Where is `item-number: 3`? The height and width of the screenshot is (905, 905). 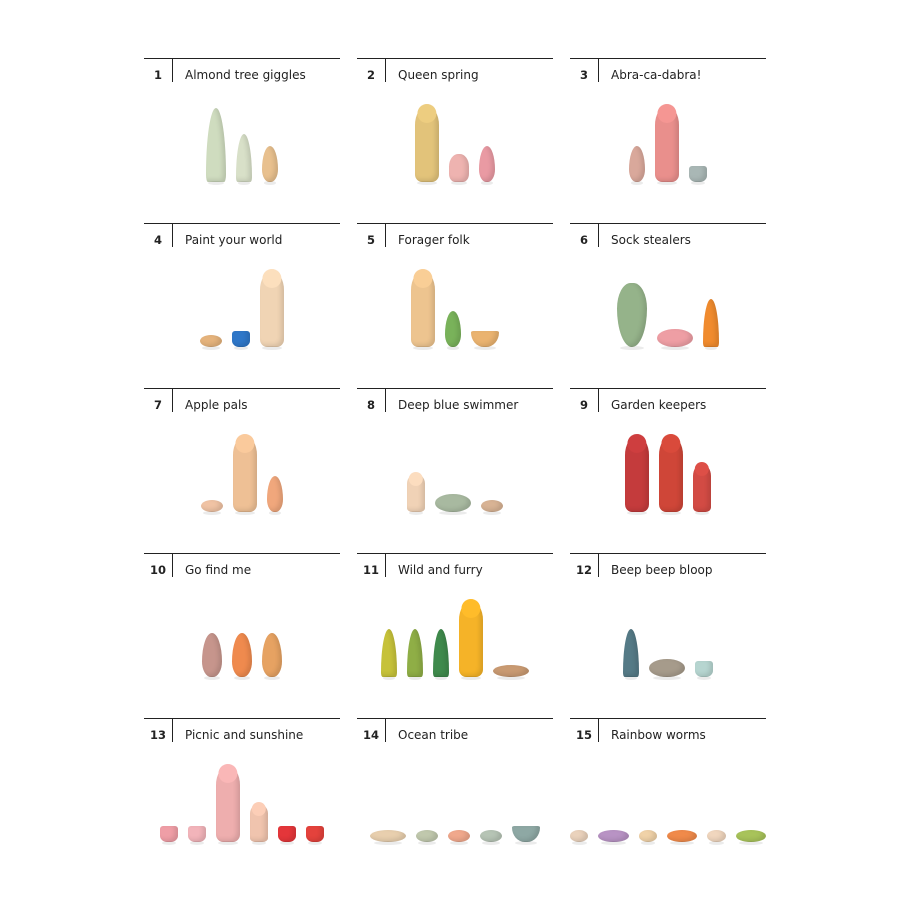
item-number: 3 is located at coordinates (583, 75).